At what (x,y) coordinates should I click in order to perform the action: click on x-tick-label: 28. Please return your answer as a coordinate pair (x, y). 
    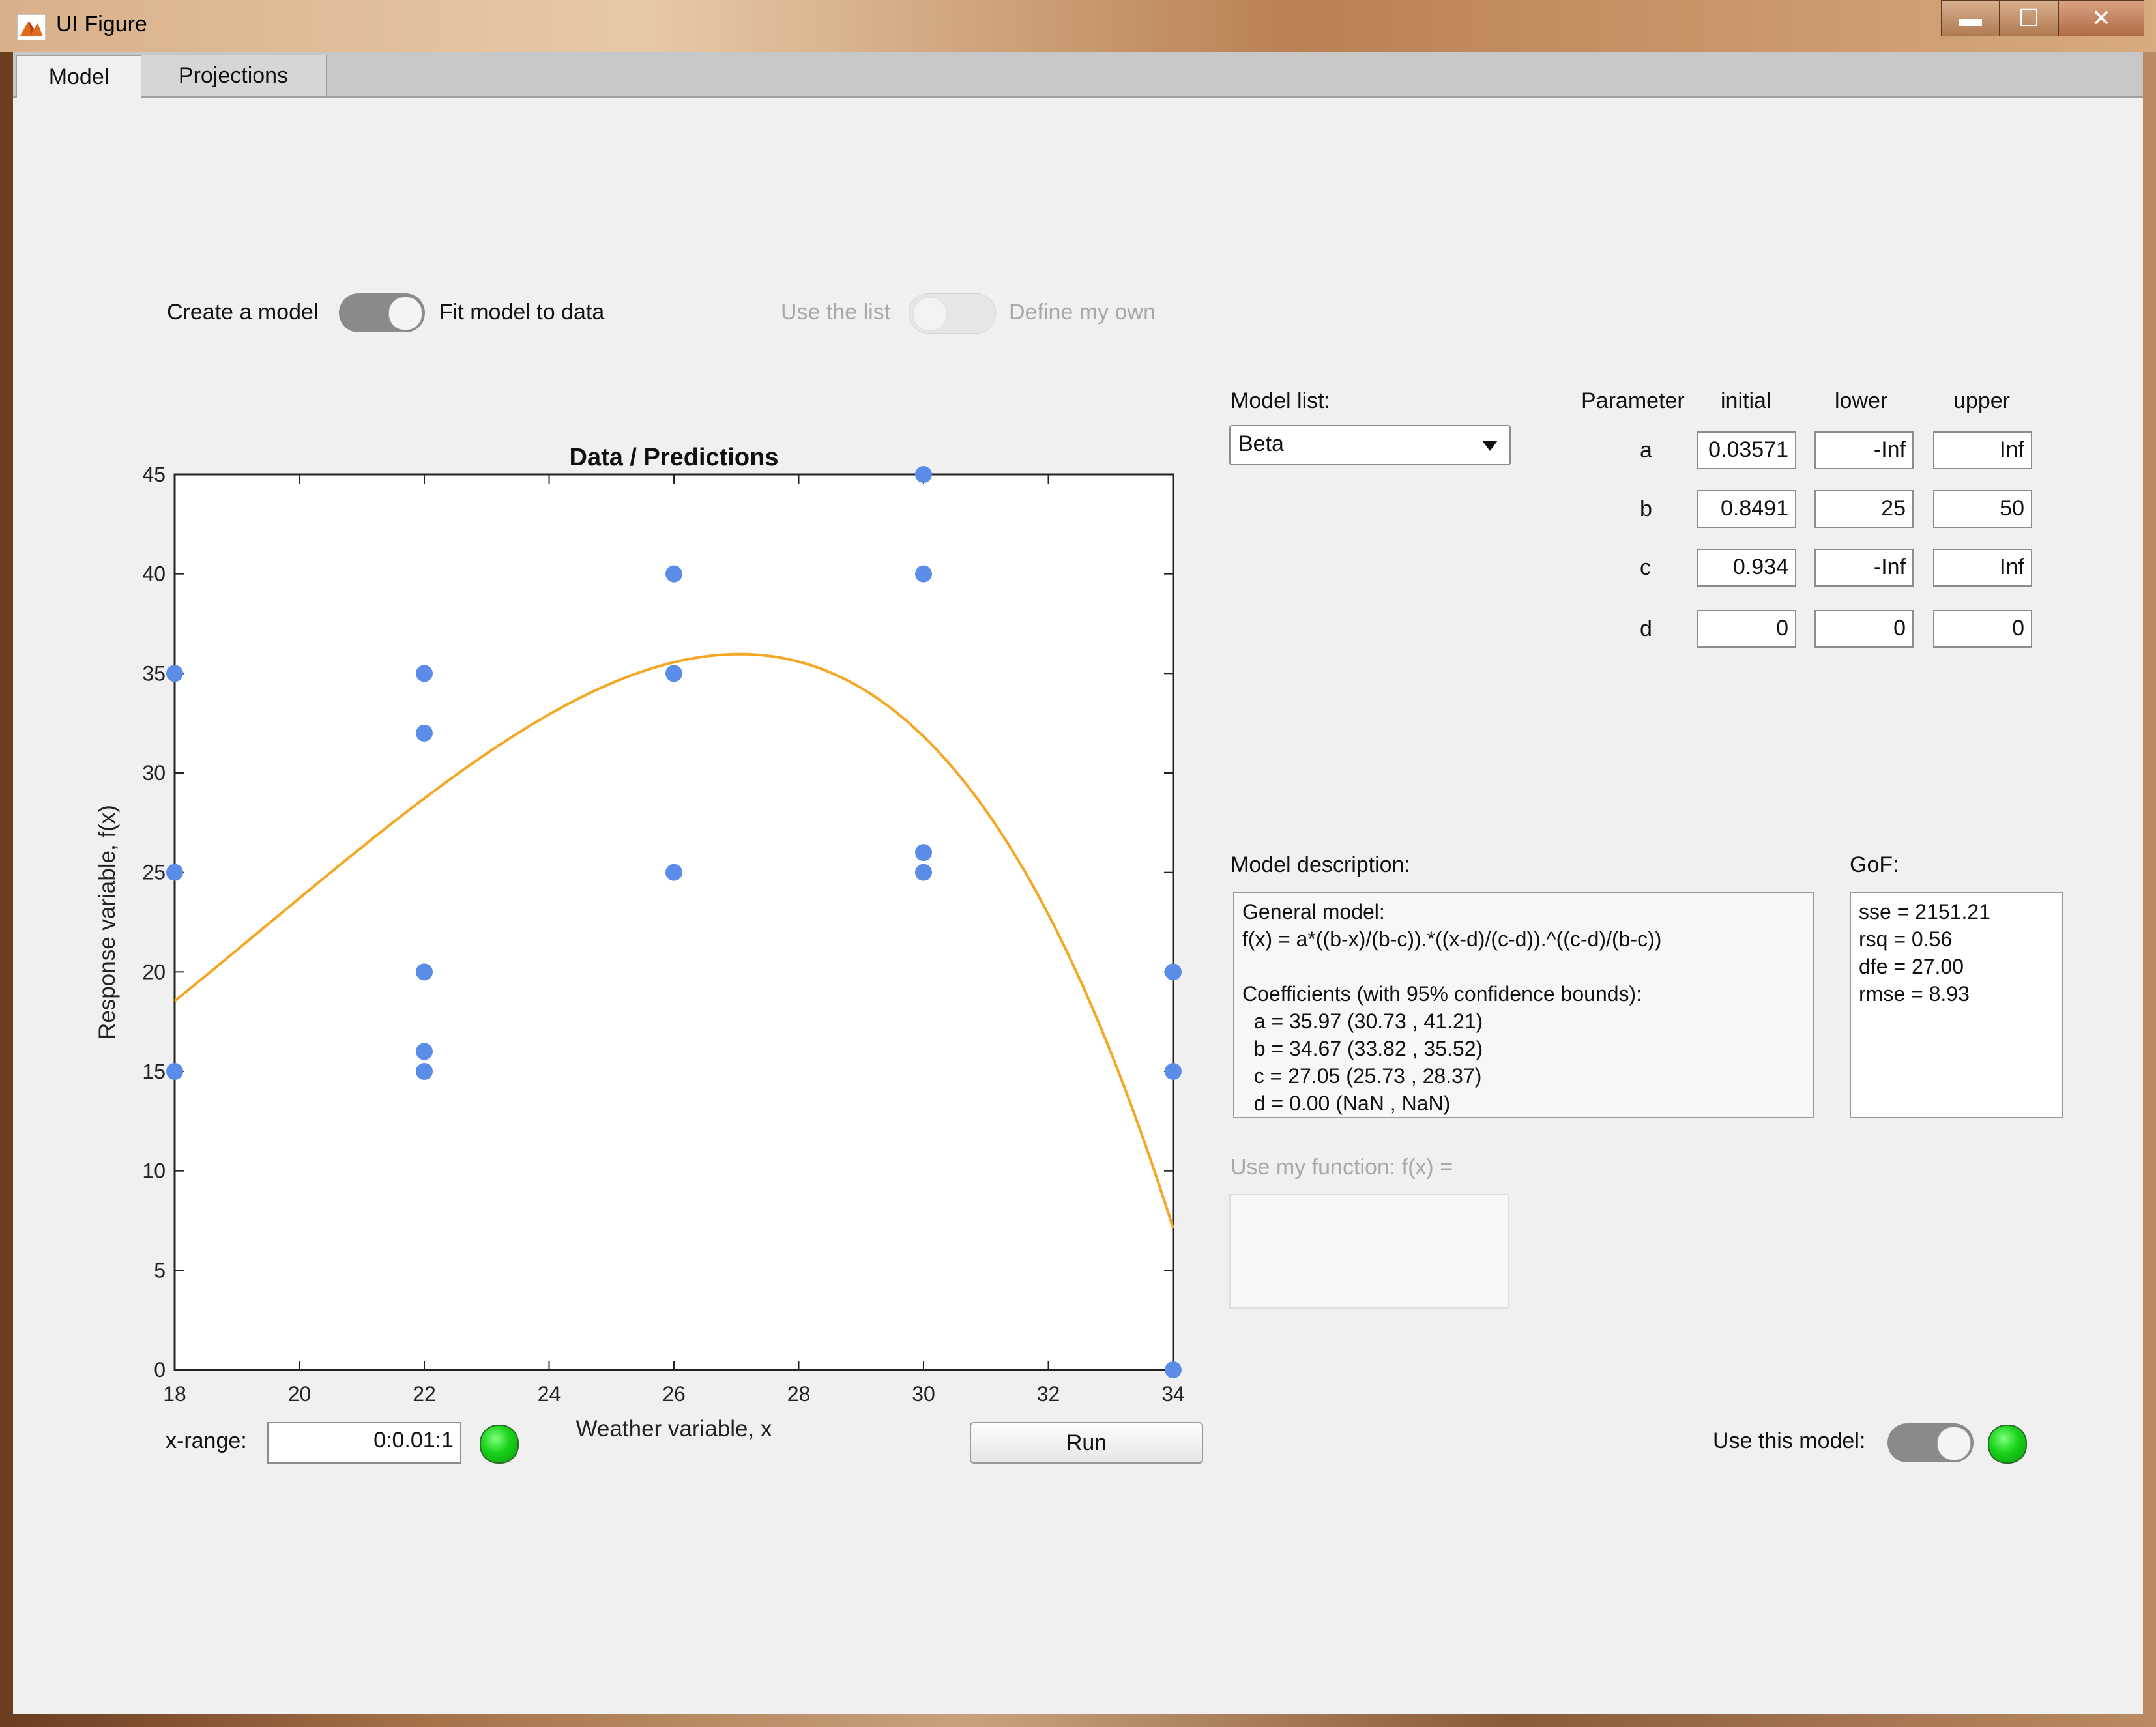
    Looking at the image, I should click on (799, 1394).